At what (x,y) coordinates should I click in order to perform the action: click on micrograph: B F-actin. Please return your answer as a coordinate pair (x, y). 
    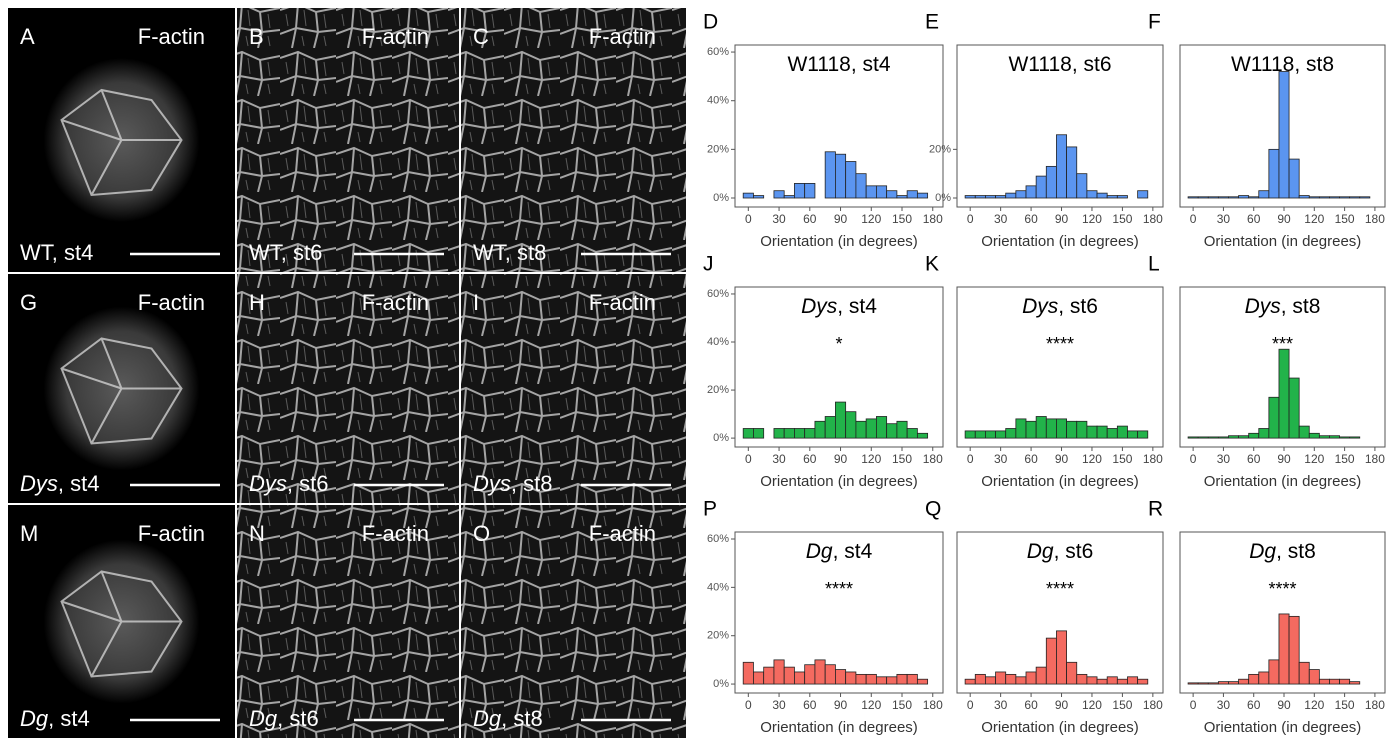
    Looking at the image, I should click on (348, 140).